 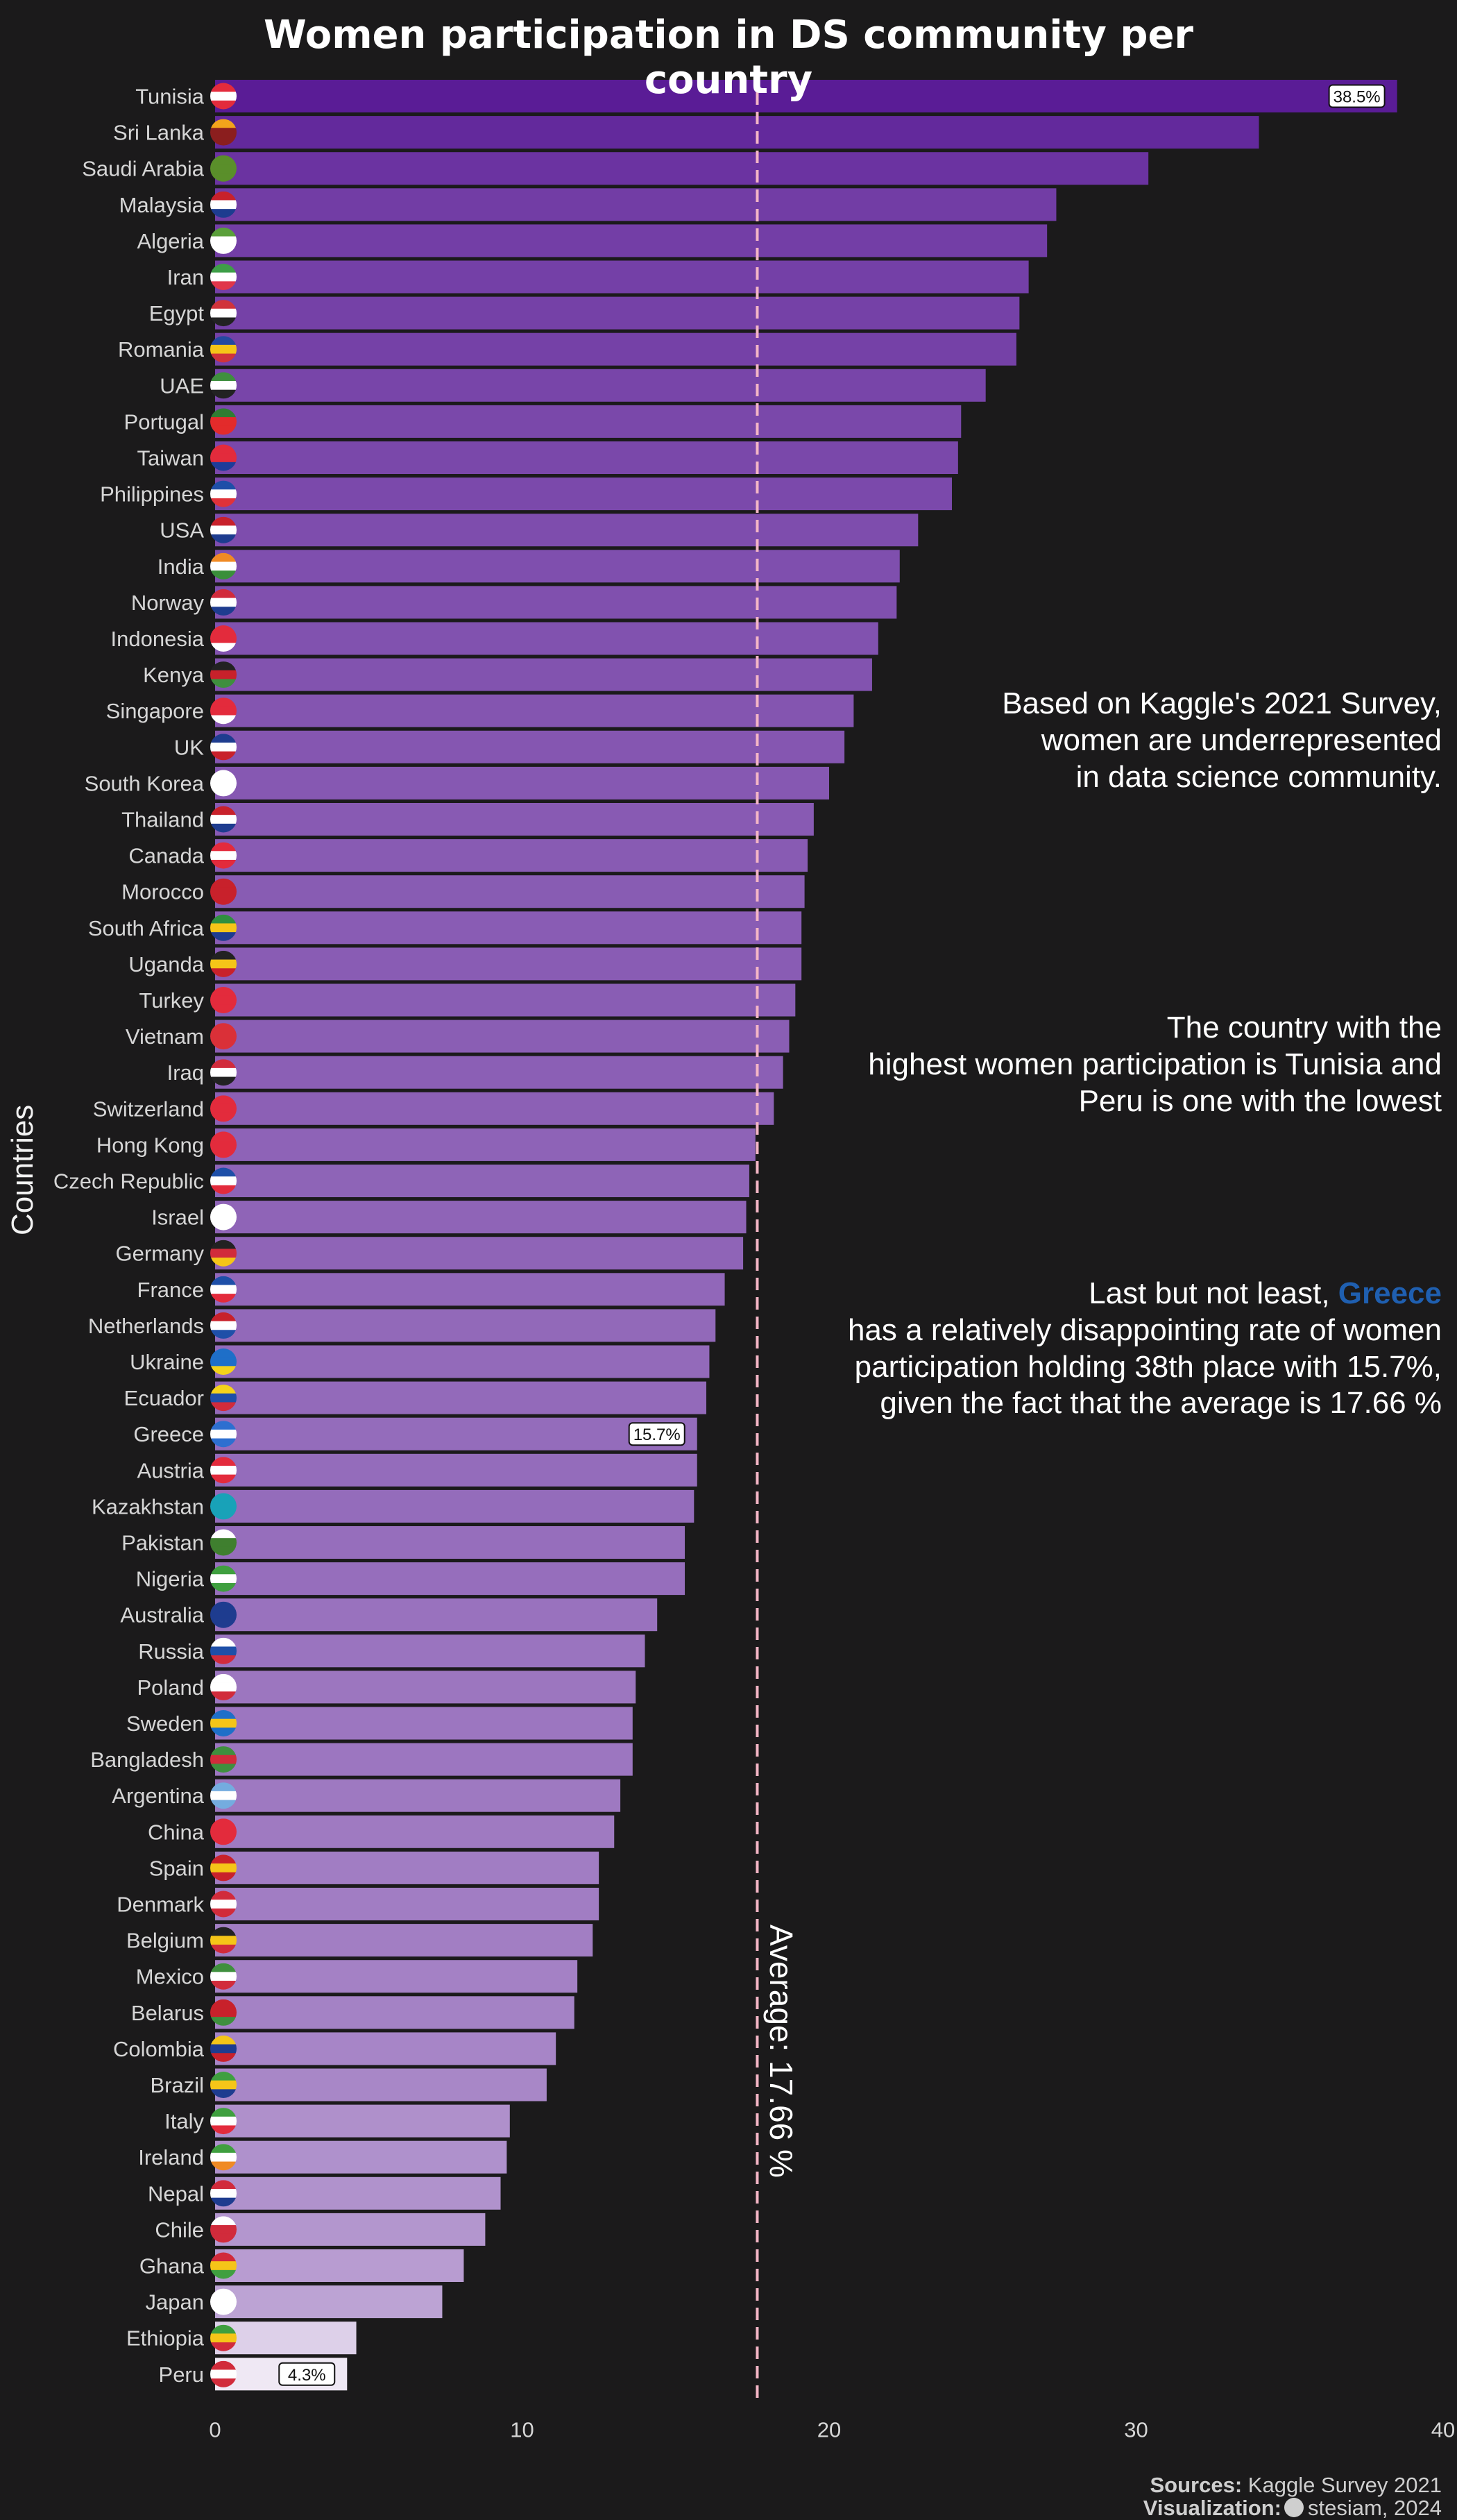 I want to click on value-label: 15.7%, so click(x=657, y=1435).